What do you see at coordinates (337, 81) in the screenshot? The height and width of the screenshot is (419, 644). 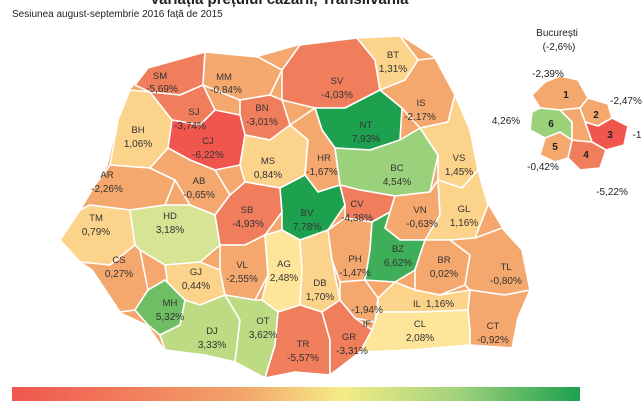 I see `label-code-SV: SV` at bounding box center [337, 81].